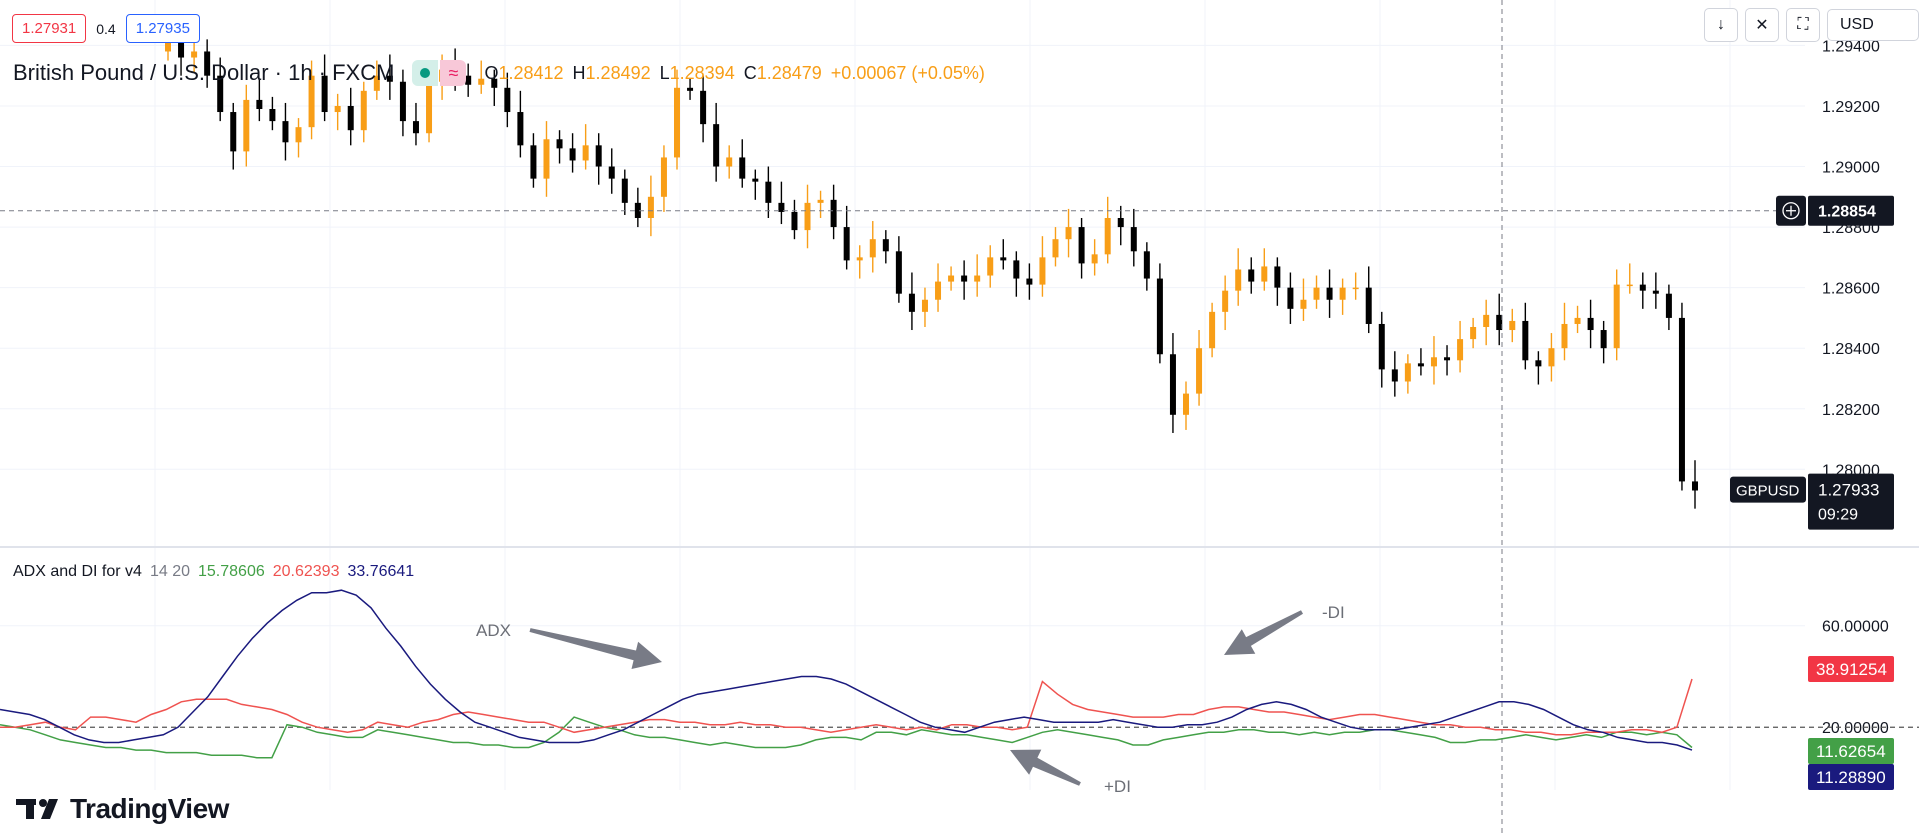  Describe the element at coordinates (231, 571) in the screenshot. I see `plus-di-value: 15.78606` at that location.